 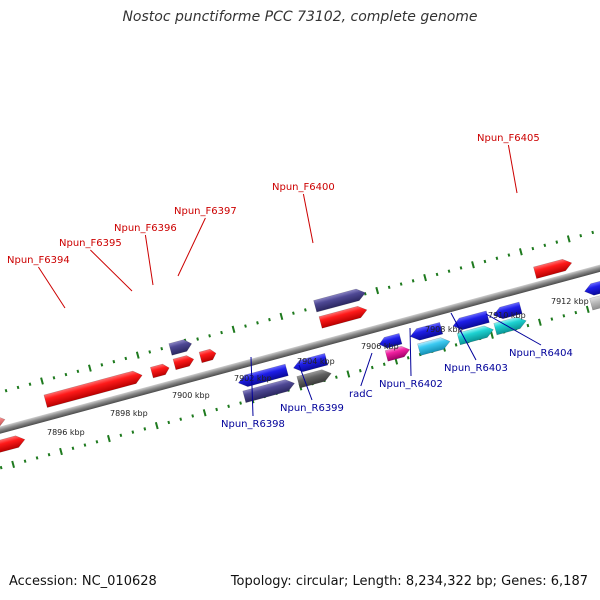 I want to click on scale-tick-label: 7906 kbp, so click(x=380, y=346).